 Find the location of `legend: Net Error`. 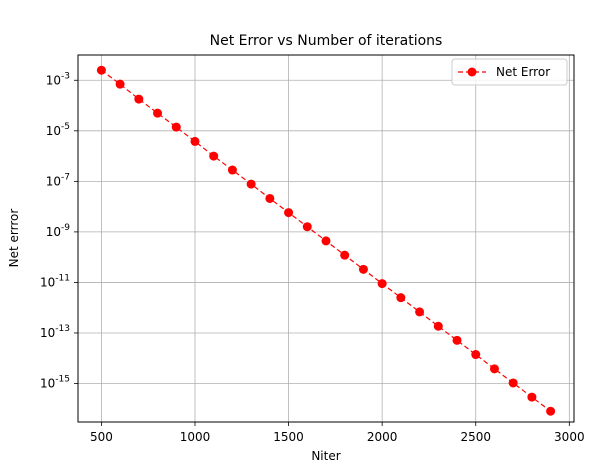

legend: Net Error is located at coordinates (509, 72).